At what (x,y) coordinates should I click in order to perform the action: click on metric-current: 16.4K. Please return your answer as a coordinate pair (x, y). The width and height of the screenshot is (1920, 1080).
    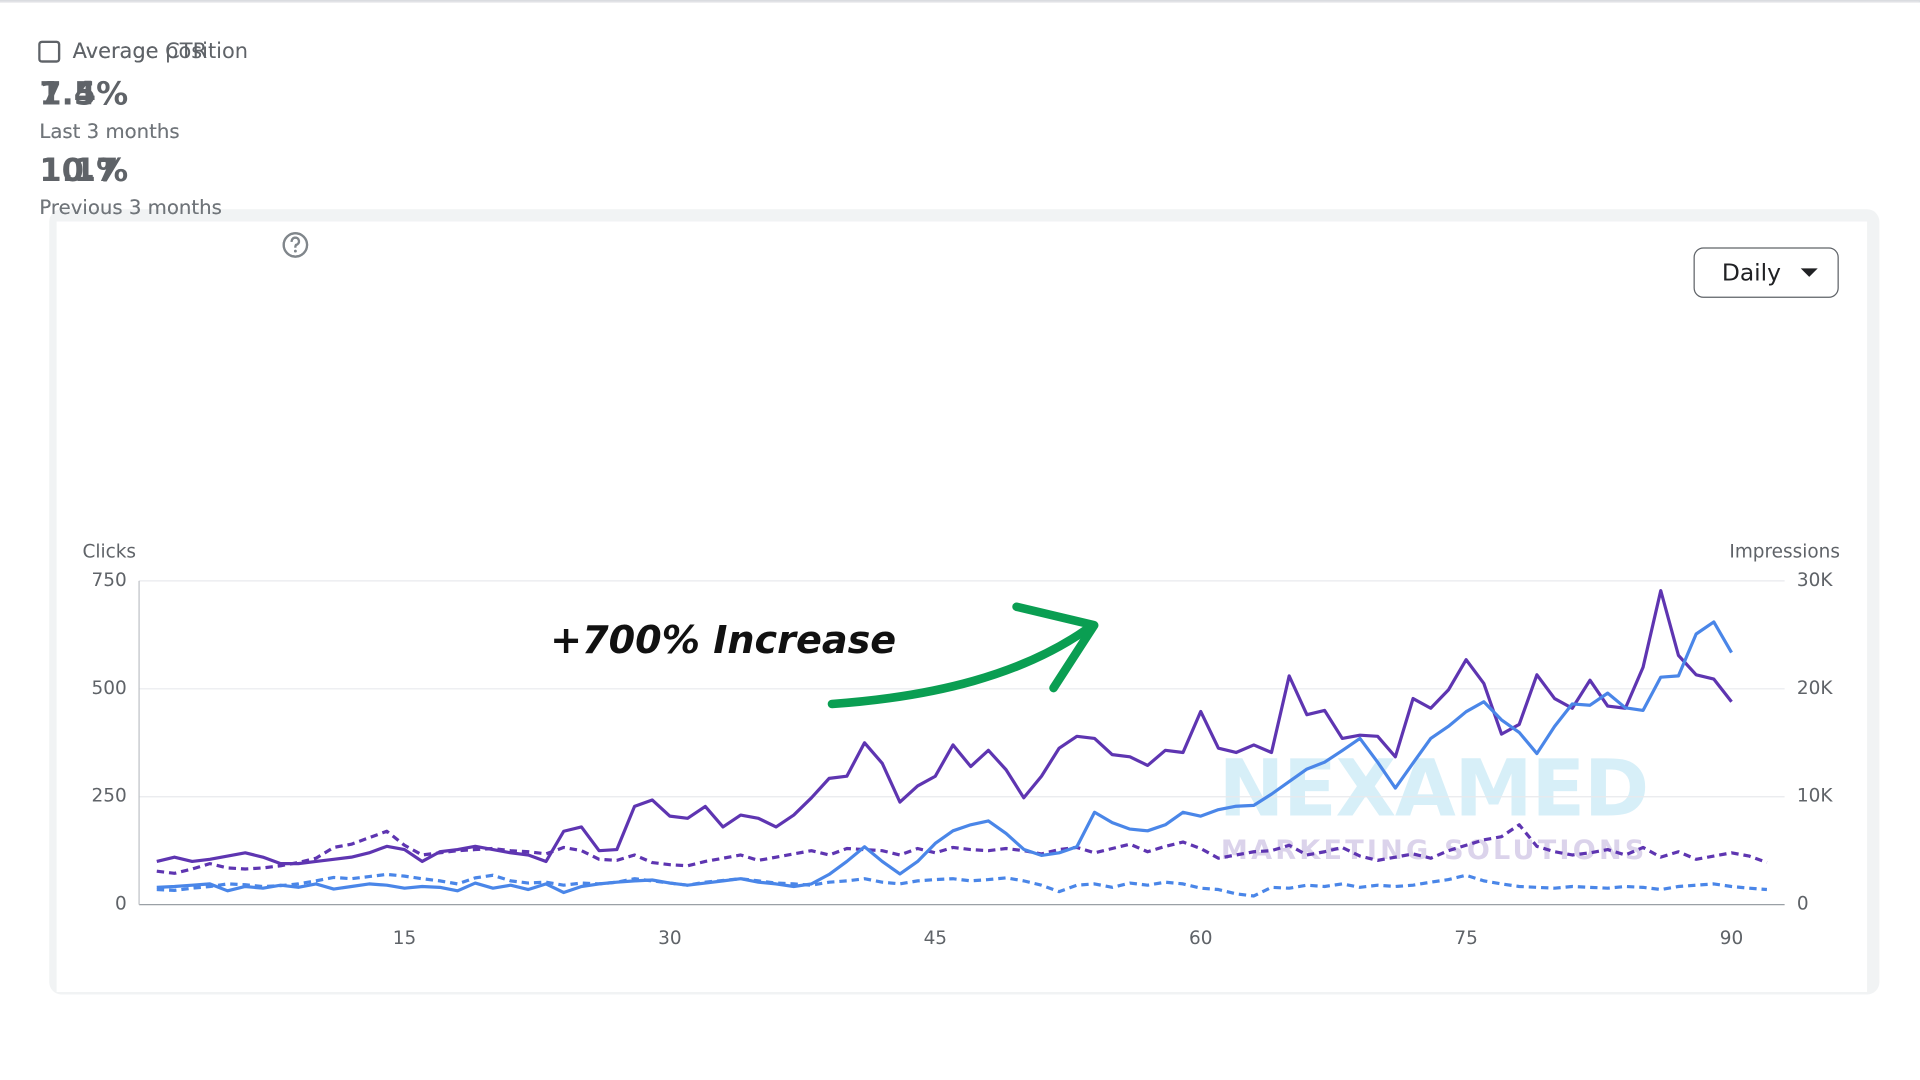
    Looking at the image, I should click on (91, 95).